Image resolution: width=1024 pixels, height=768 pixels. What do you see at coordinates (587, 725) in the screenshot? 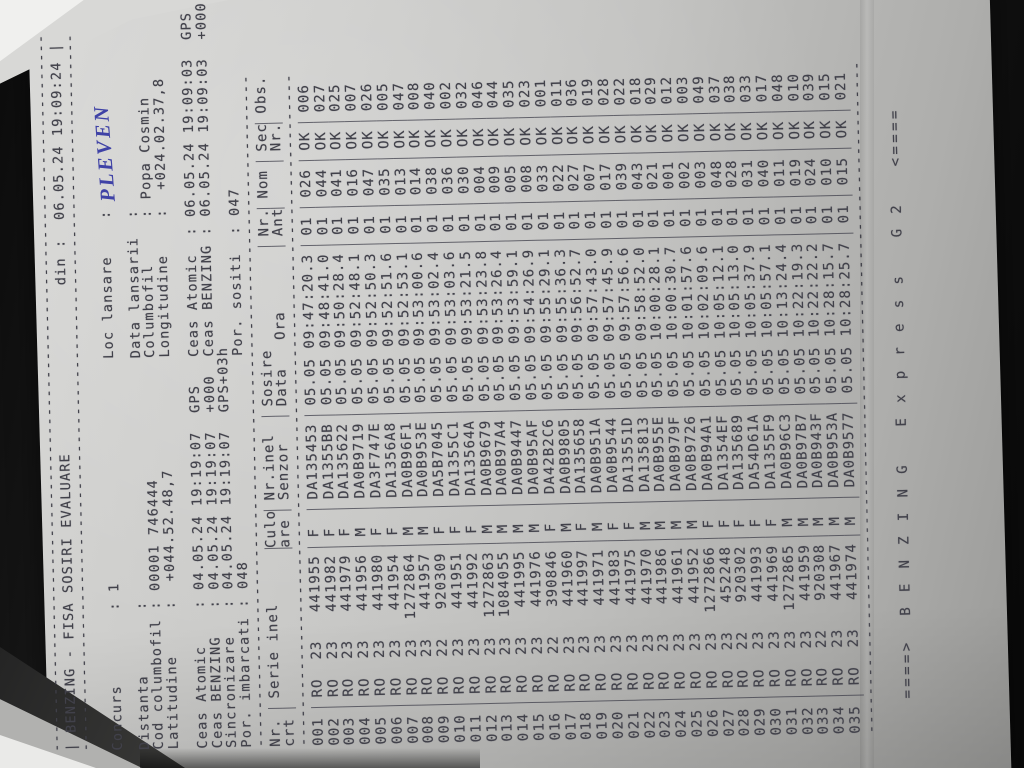
I see `cell: 018` at bounding box center [587, 725].